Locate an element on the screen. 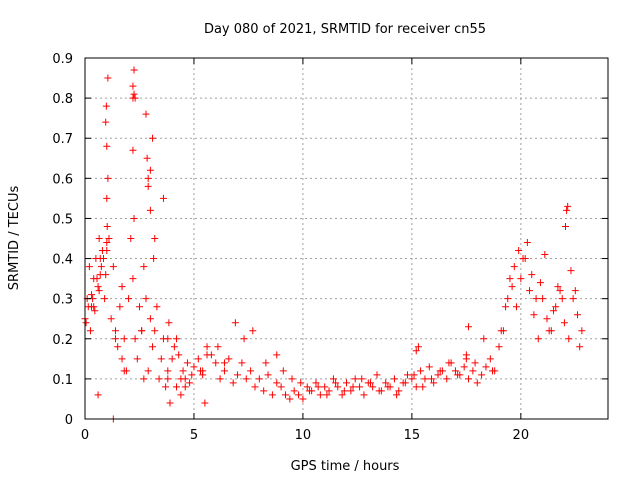  x-axis-title: GPS time / hours is located at coordinates (345, 466).